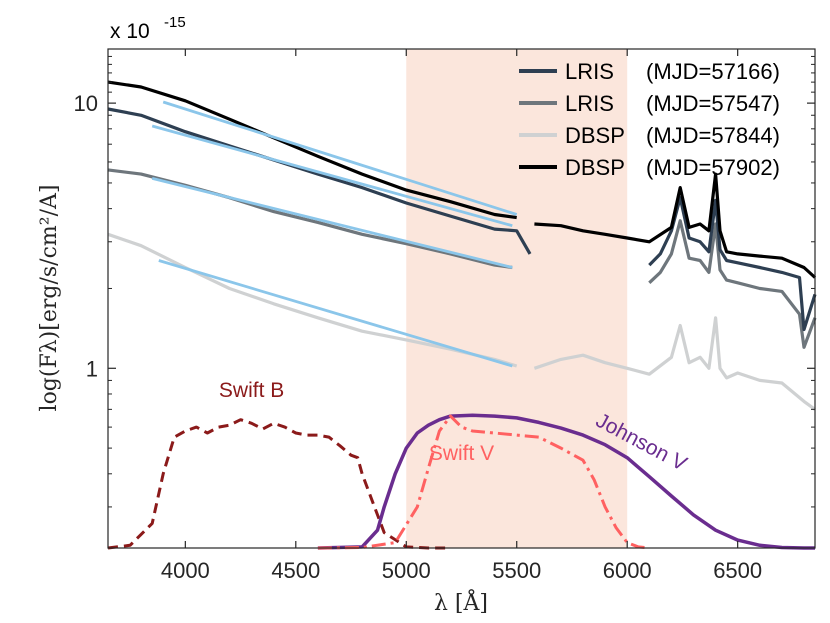  I want to click on filter-curve-johnson-v, so click(566, 481).